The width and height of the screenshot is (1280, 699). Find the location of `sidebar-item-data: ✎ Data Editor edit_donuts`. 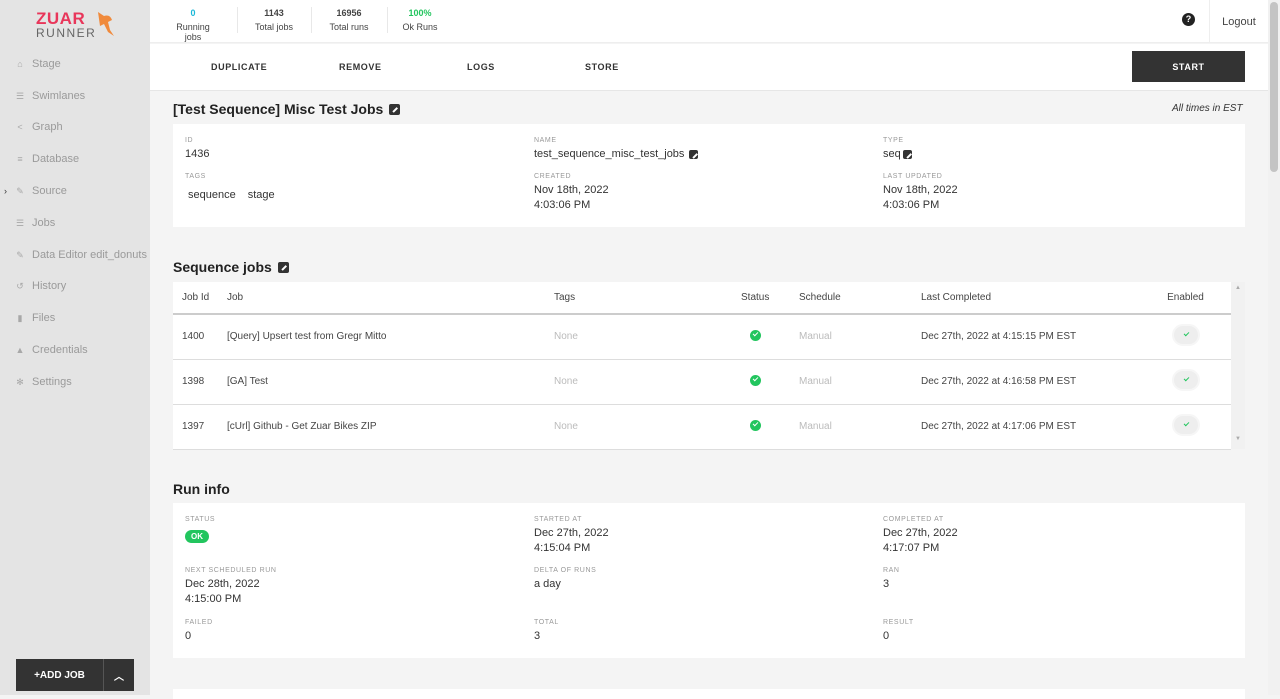

sidebar-item-data: ✎ Data Editor edit_donuts is located at coordinates (75, 255).